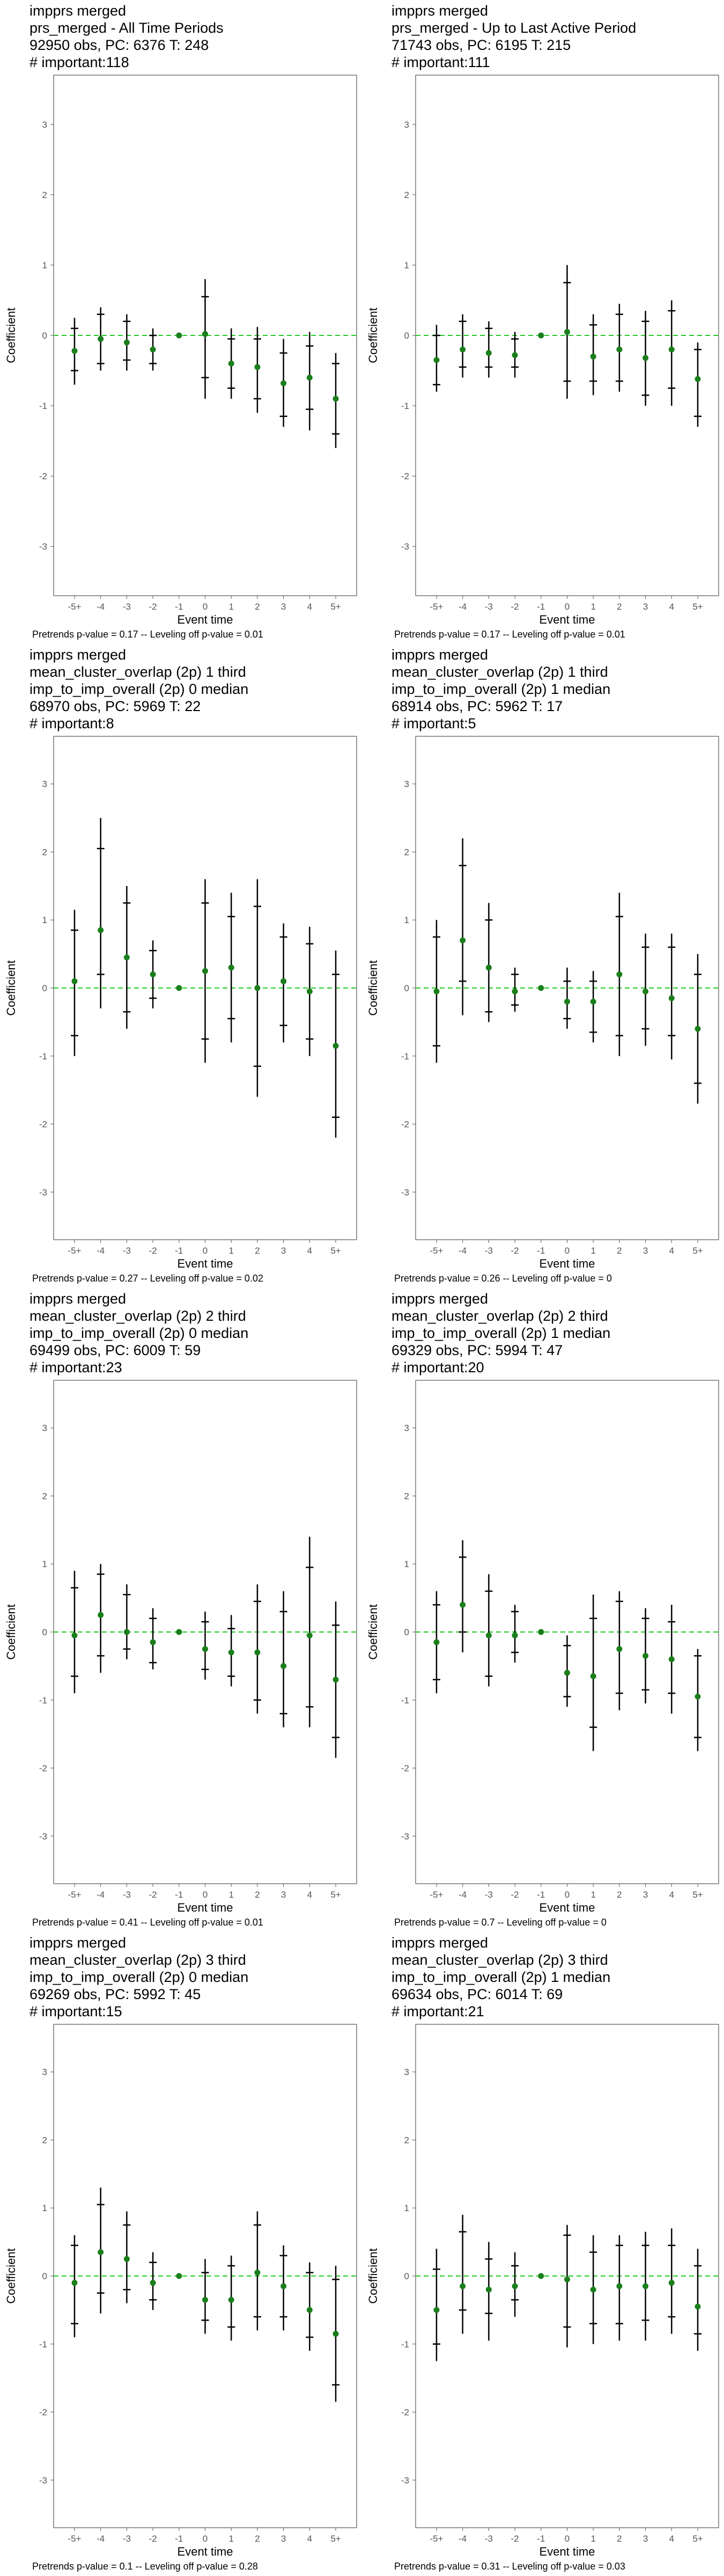  Describe the element at coordinates (126, 28) in the screenshot. I see `chart-title-line: prs_merged - All Time Periods` at that location.